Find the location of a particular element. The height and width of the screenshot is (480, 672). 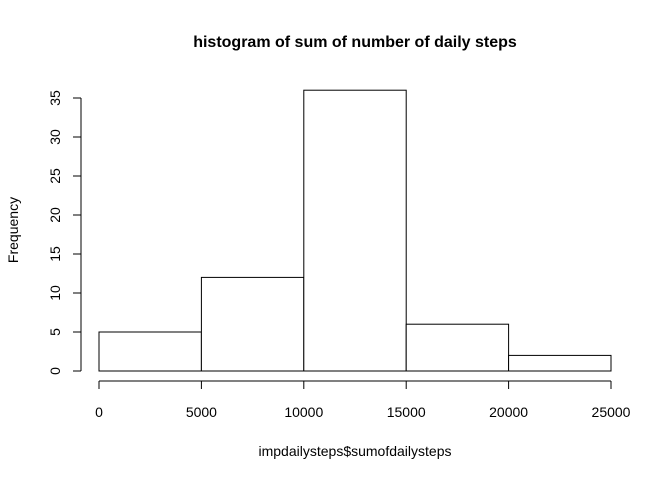

y-tick-label: 5 is located at coordinates (55, 332).